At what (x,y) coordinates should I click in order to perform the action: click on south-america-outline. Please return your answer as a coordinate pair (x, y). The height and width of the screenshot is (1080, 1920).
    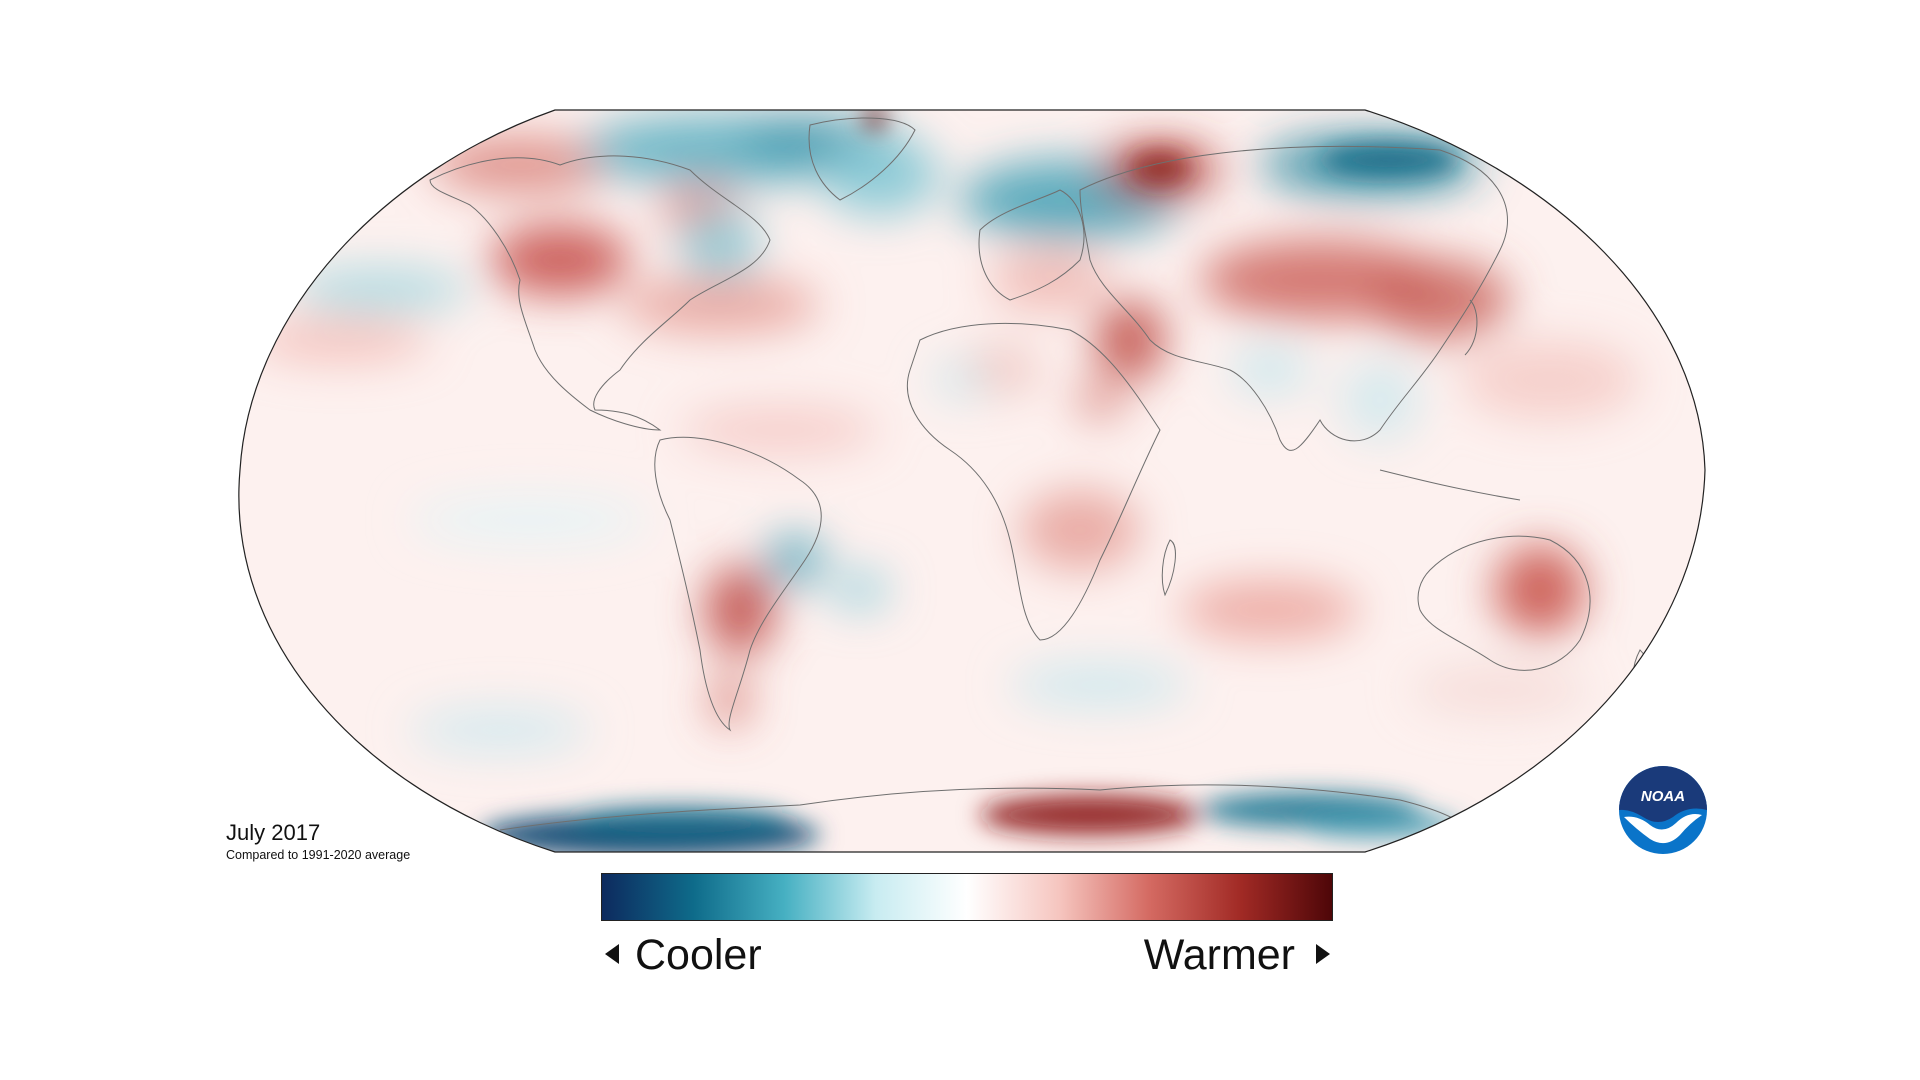
    Looking at the image, I should click on (738, 584).